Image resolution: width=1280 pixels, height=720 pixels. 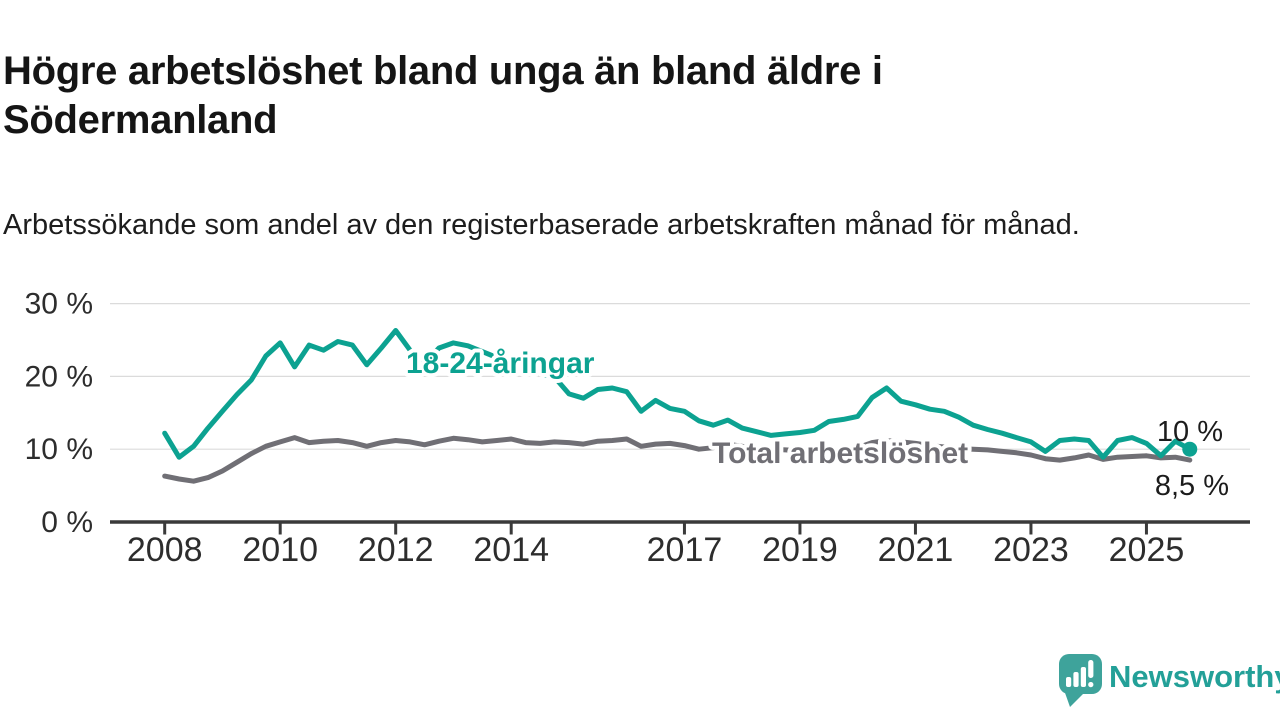 I want to click on end-value-label: 8,5 %, so click(x=1192, y=486).